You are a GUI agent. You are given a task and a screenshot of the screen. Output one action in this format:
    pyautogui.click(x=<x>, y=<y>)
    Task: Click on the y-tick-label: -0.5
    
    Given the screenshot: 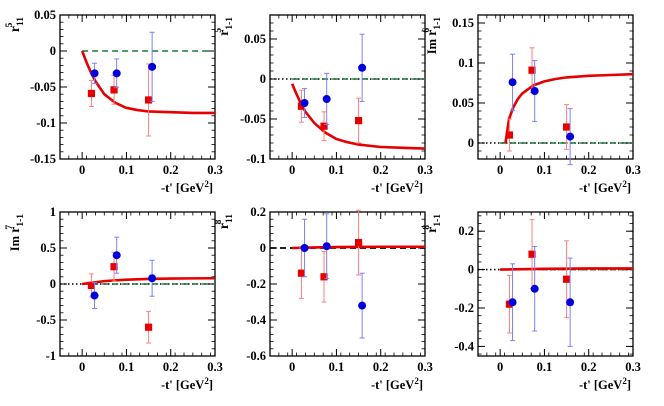 What is the action you would take?
    pyautogui.click(x=46, y=320)
    